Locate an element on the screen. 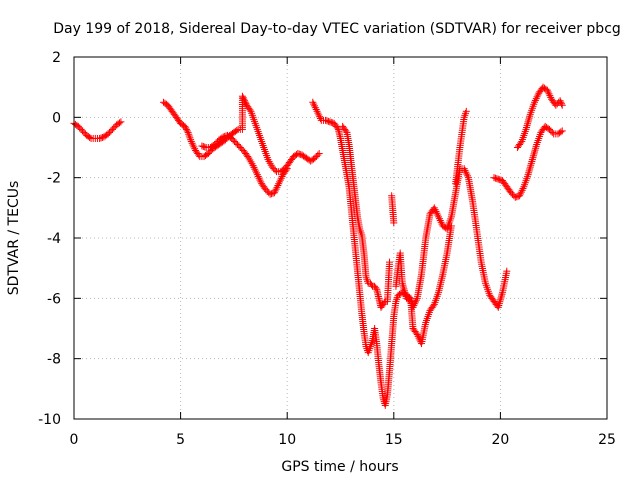 Image resolution: width=640 pixels, height=480 pixels. x-axis-label: GPS time / hours is located at coordinates (339, 467).